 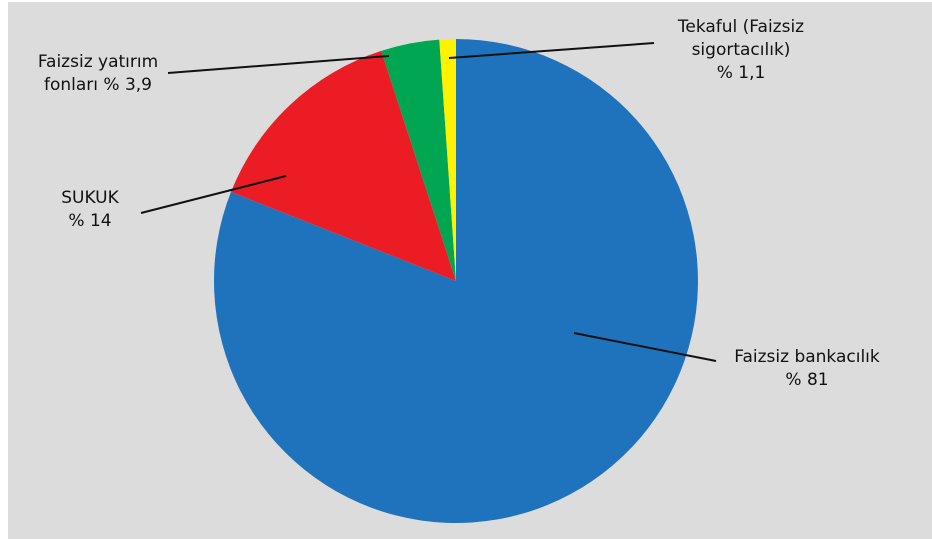 What do you see at coordinates (90, 198) in the screenshot?
I see `label-sukuk-name: SUKUK` at bounding box center [90, 198].